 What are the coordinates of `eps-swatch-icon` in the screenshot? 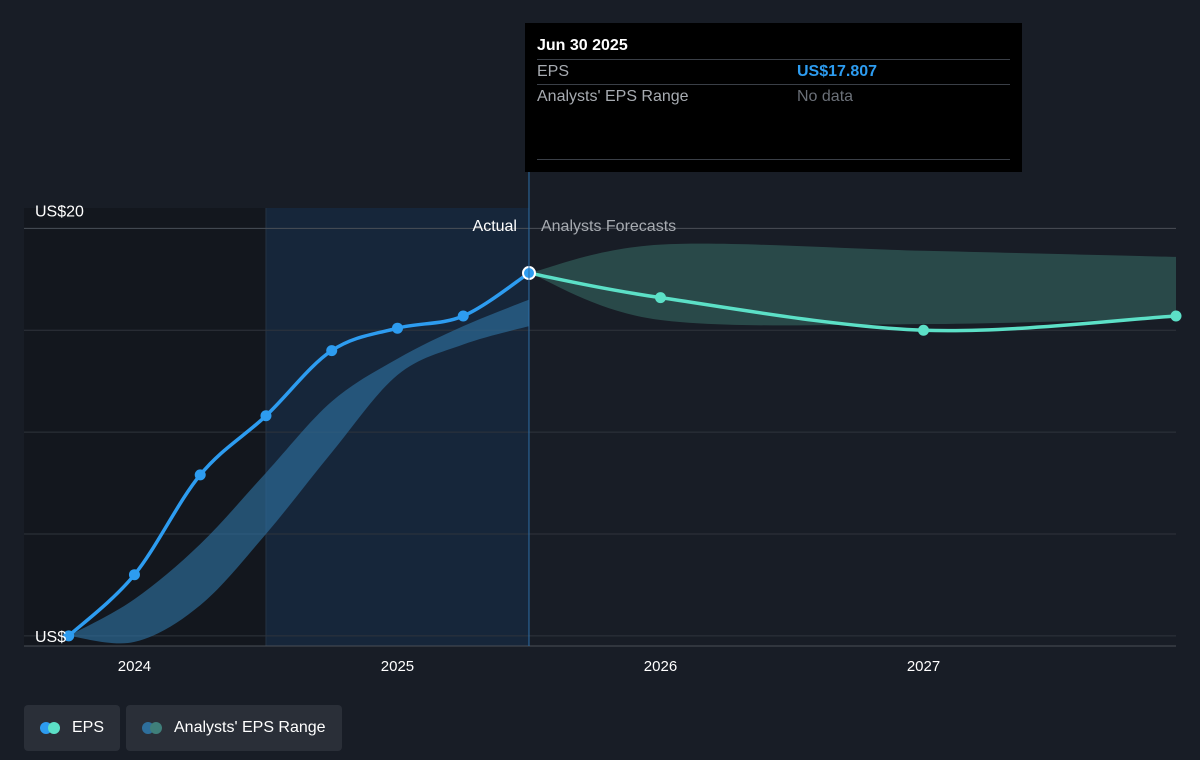 It's located at (51, 728).